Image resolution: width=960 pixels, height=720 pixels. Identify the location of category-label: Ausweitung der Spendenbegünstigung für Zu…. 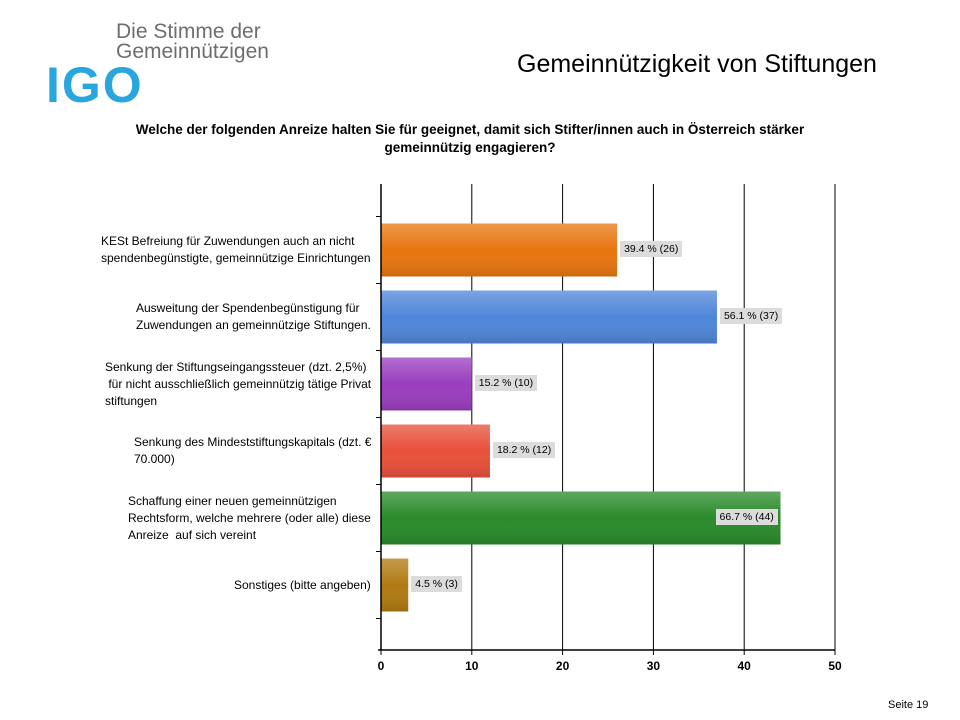
(253, 317).